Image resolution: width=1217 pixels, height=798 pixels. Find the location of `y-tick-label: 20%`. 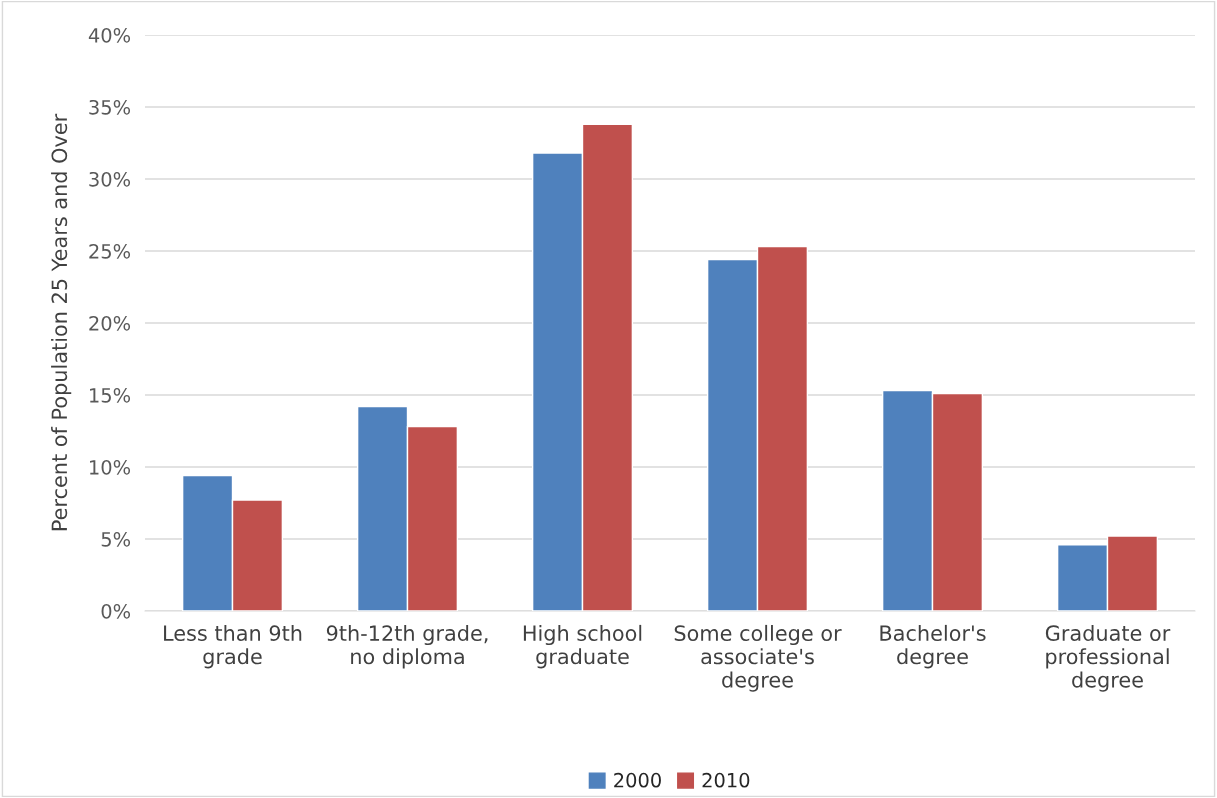

y-tick-label: 20% is located at coordinates (110, 323).